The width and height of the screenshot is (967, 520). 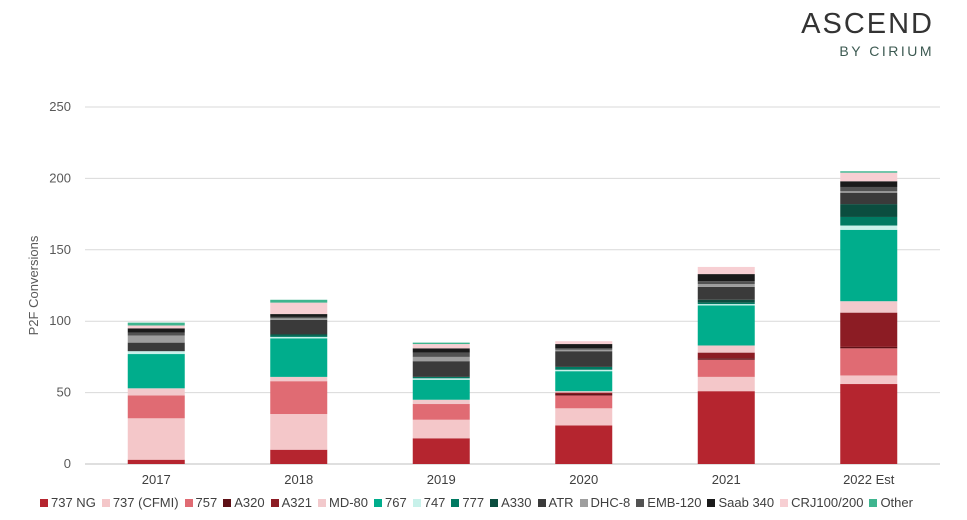 What do you see at coordinates (249, 502) in the screenshot?
I see `legend-label: A320` at bounding box center [249, 502].